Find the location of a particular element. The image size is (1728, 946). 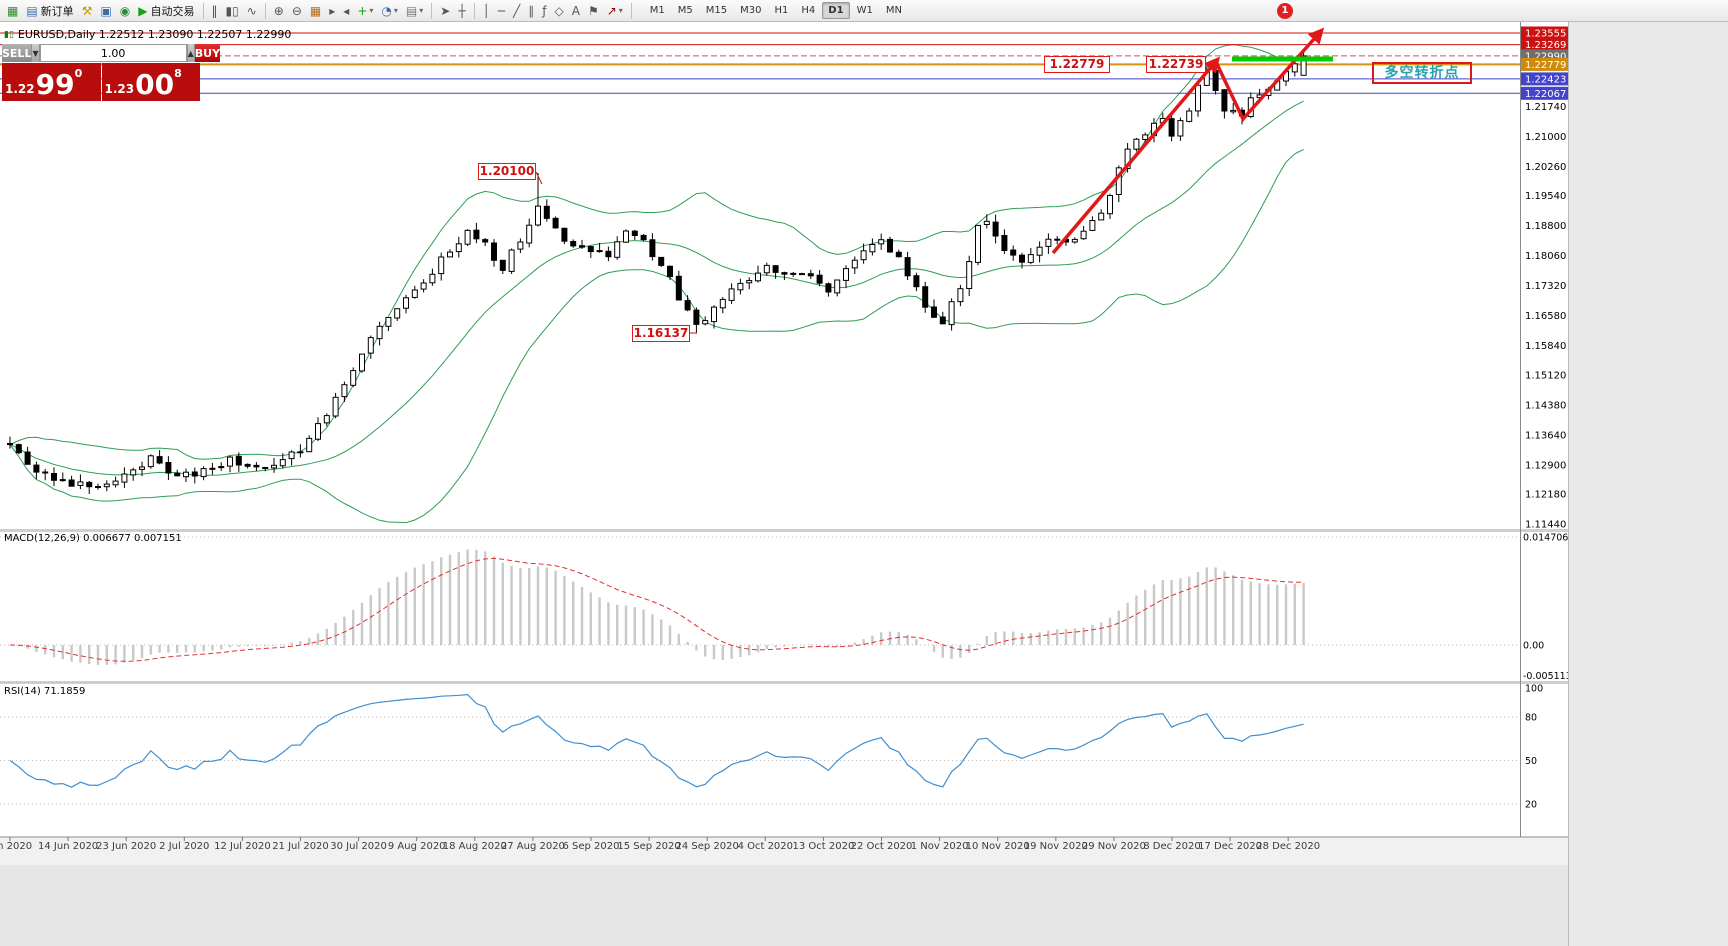

buy-button: BUY is located at coordinates (207, 53).